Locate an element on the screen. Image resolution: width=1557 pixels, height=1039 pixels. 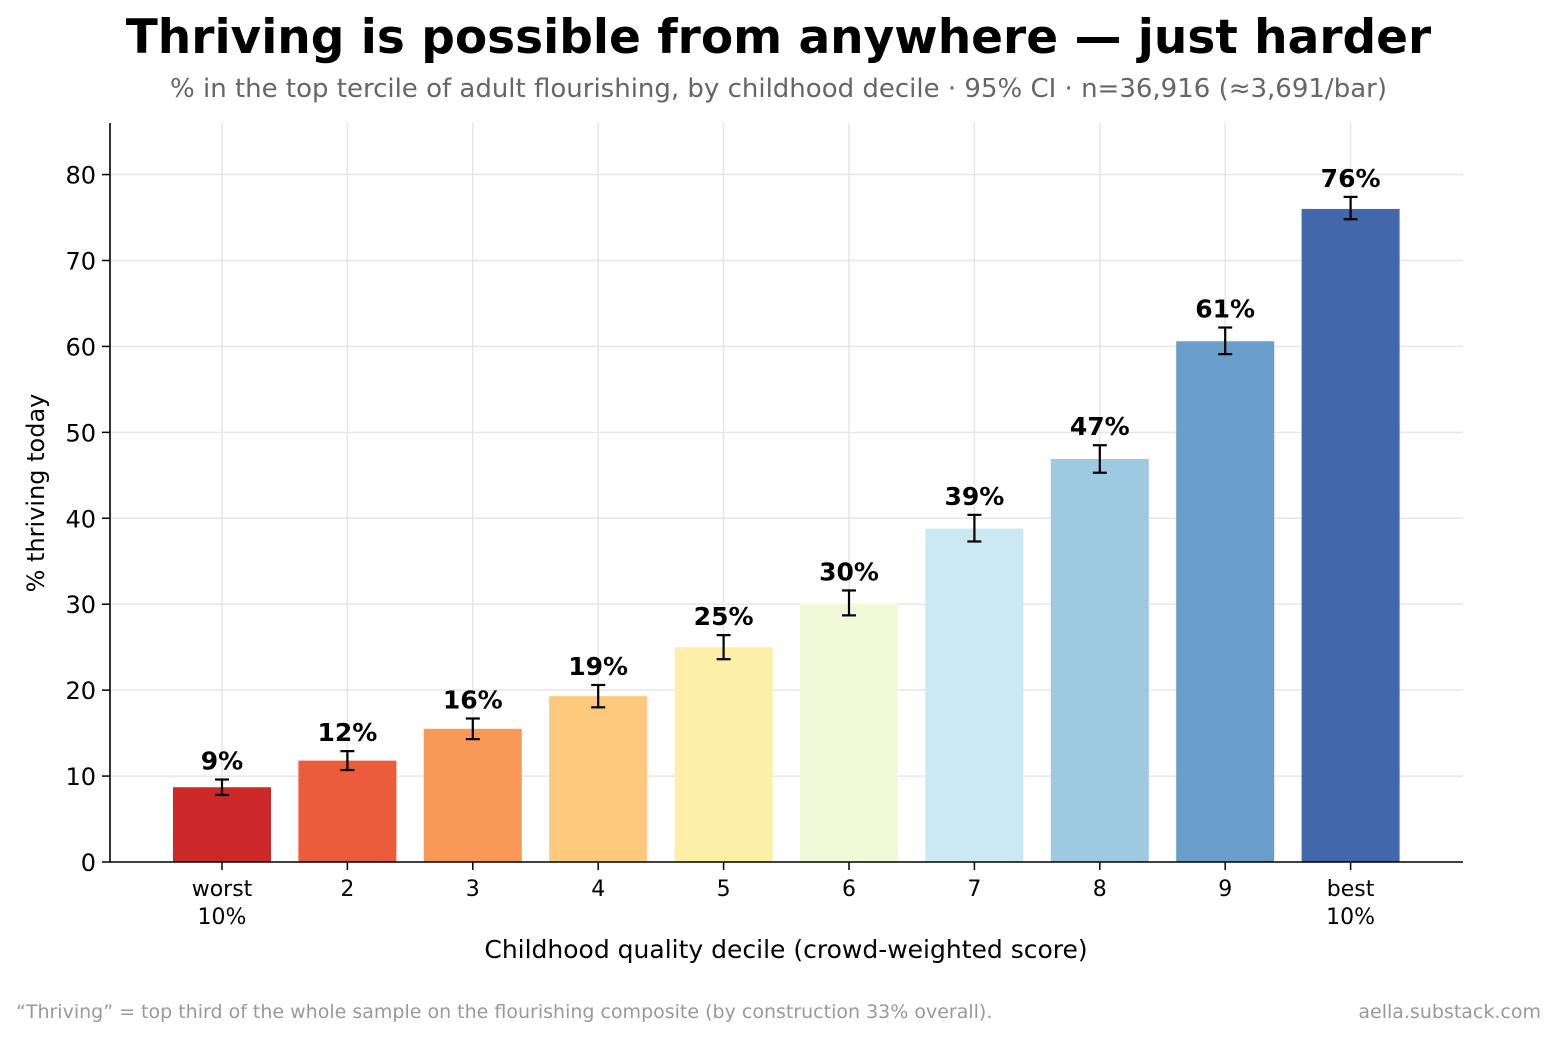
data-label: 76% is located at coordinates (1351, 178).